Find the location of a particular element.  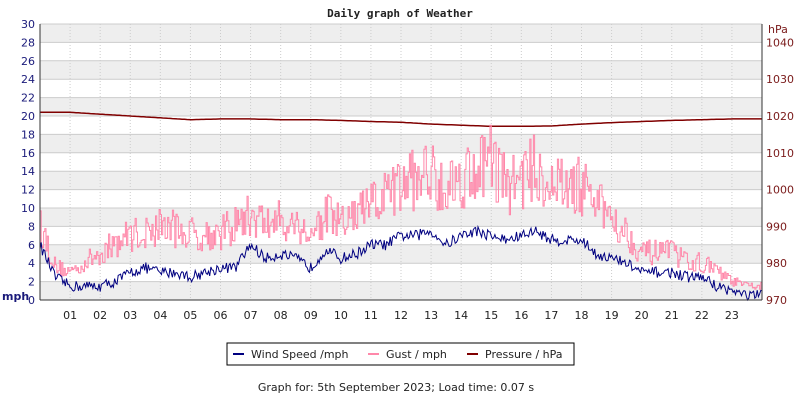

x-tick-label: 18 is located at coordinates (582, 315).